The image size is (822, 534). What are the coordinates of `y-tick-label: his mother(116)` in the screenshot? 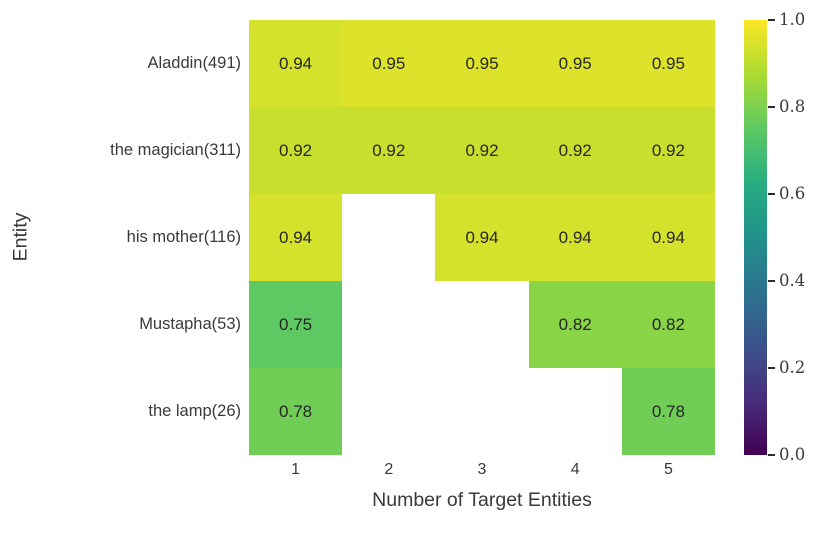 It's located at (183, 237).